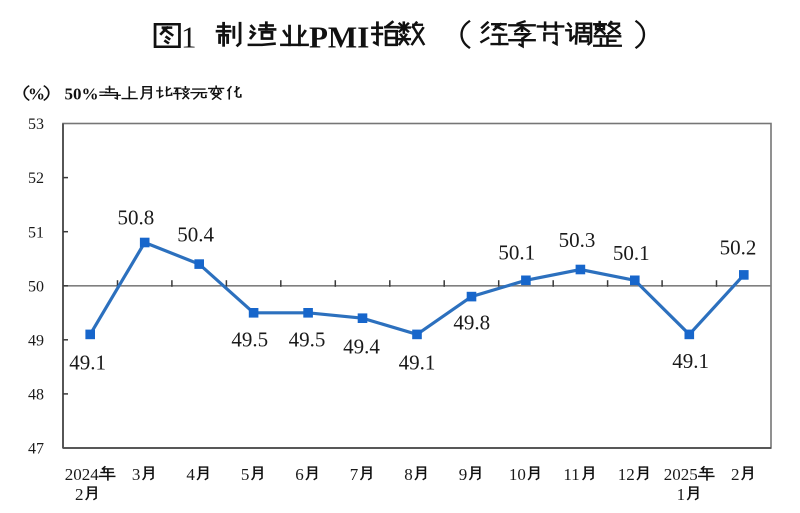  What do you see at coordinates (36, 286) in the screenshot?
I see `svg-text: 50` at bounding box center [36, 286].